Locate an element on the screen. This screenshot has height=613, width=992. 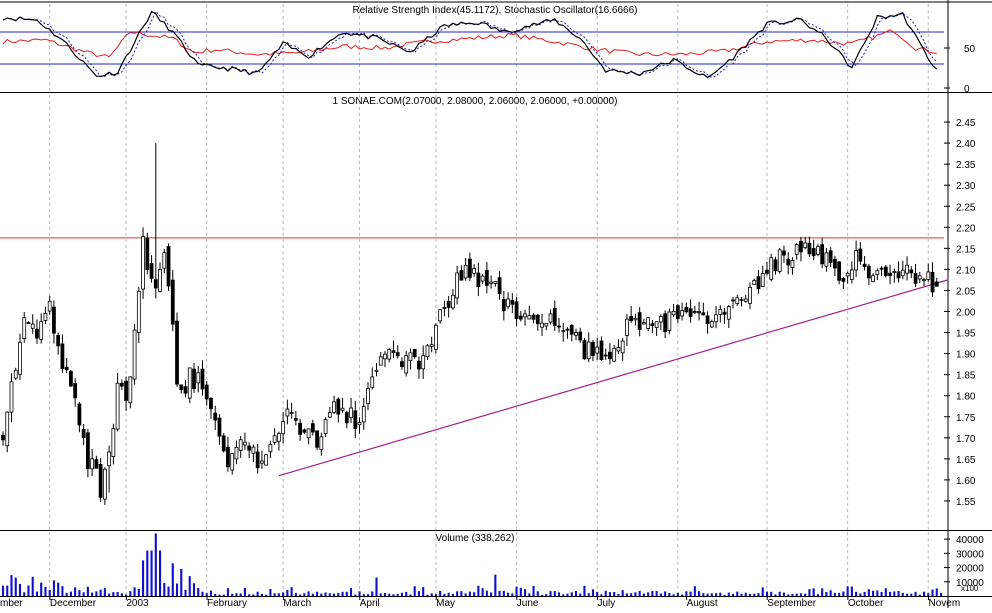
volume-y-ticks: 10000 20000 30000 40000 is located at coordinates (964, 562).